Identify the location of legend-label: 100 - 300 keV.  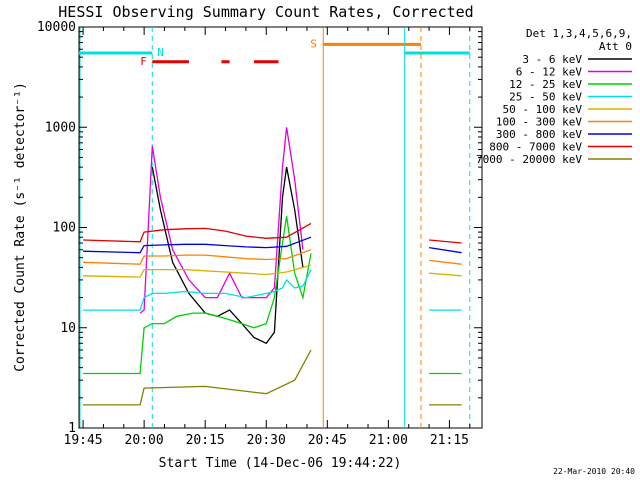
(539, 122).